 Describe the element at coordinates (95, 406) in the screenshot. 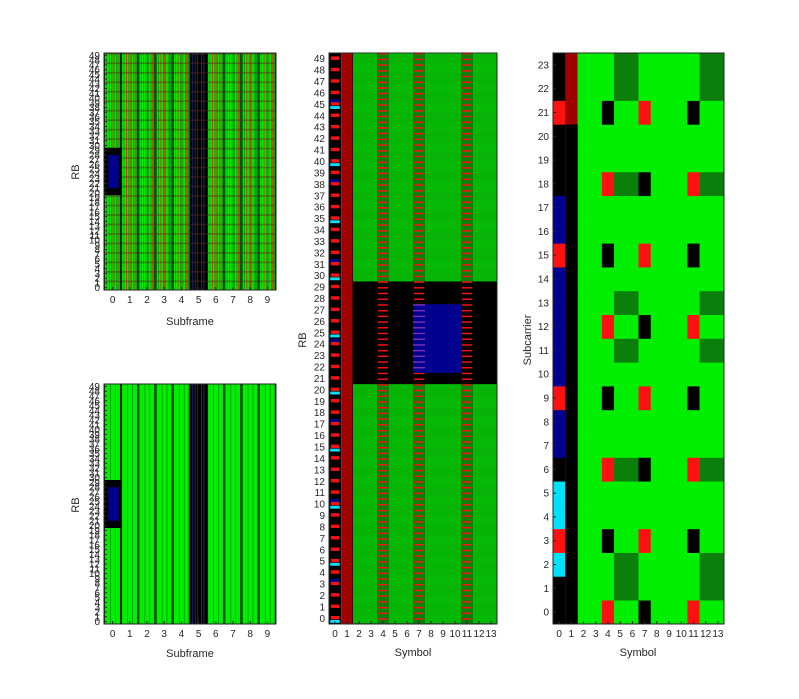

I see `y-tick-label: 45` at that location.